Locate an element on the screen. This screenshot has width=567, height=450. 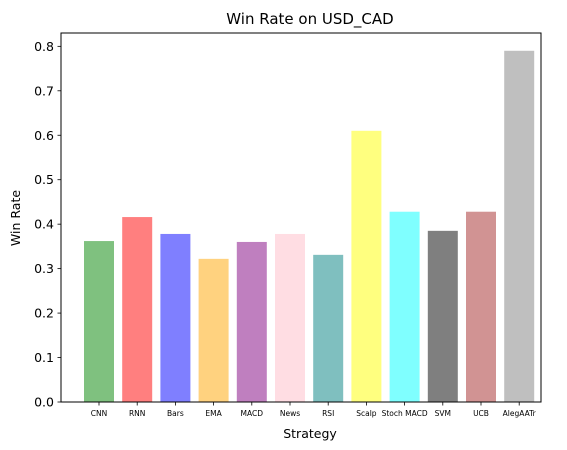
y-tick-label: 0.8 is located at coordinates (44, 46).